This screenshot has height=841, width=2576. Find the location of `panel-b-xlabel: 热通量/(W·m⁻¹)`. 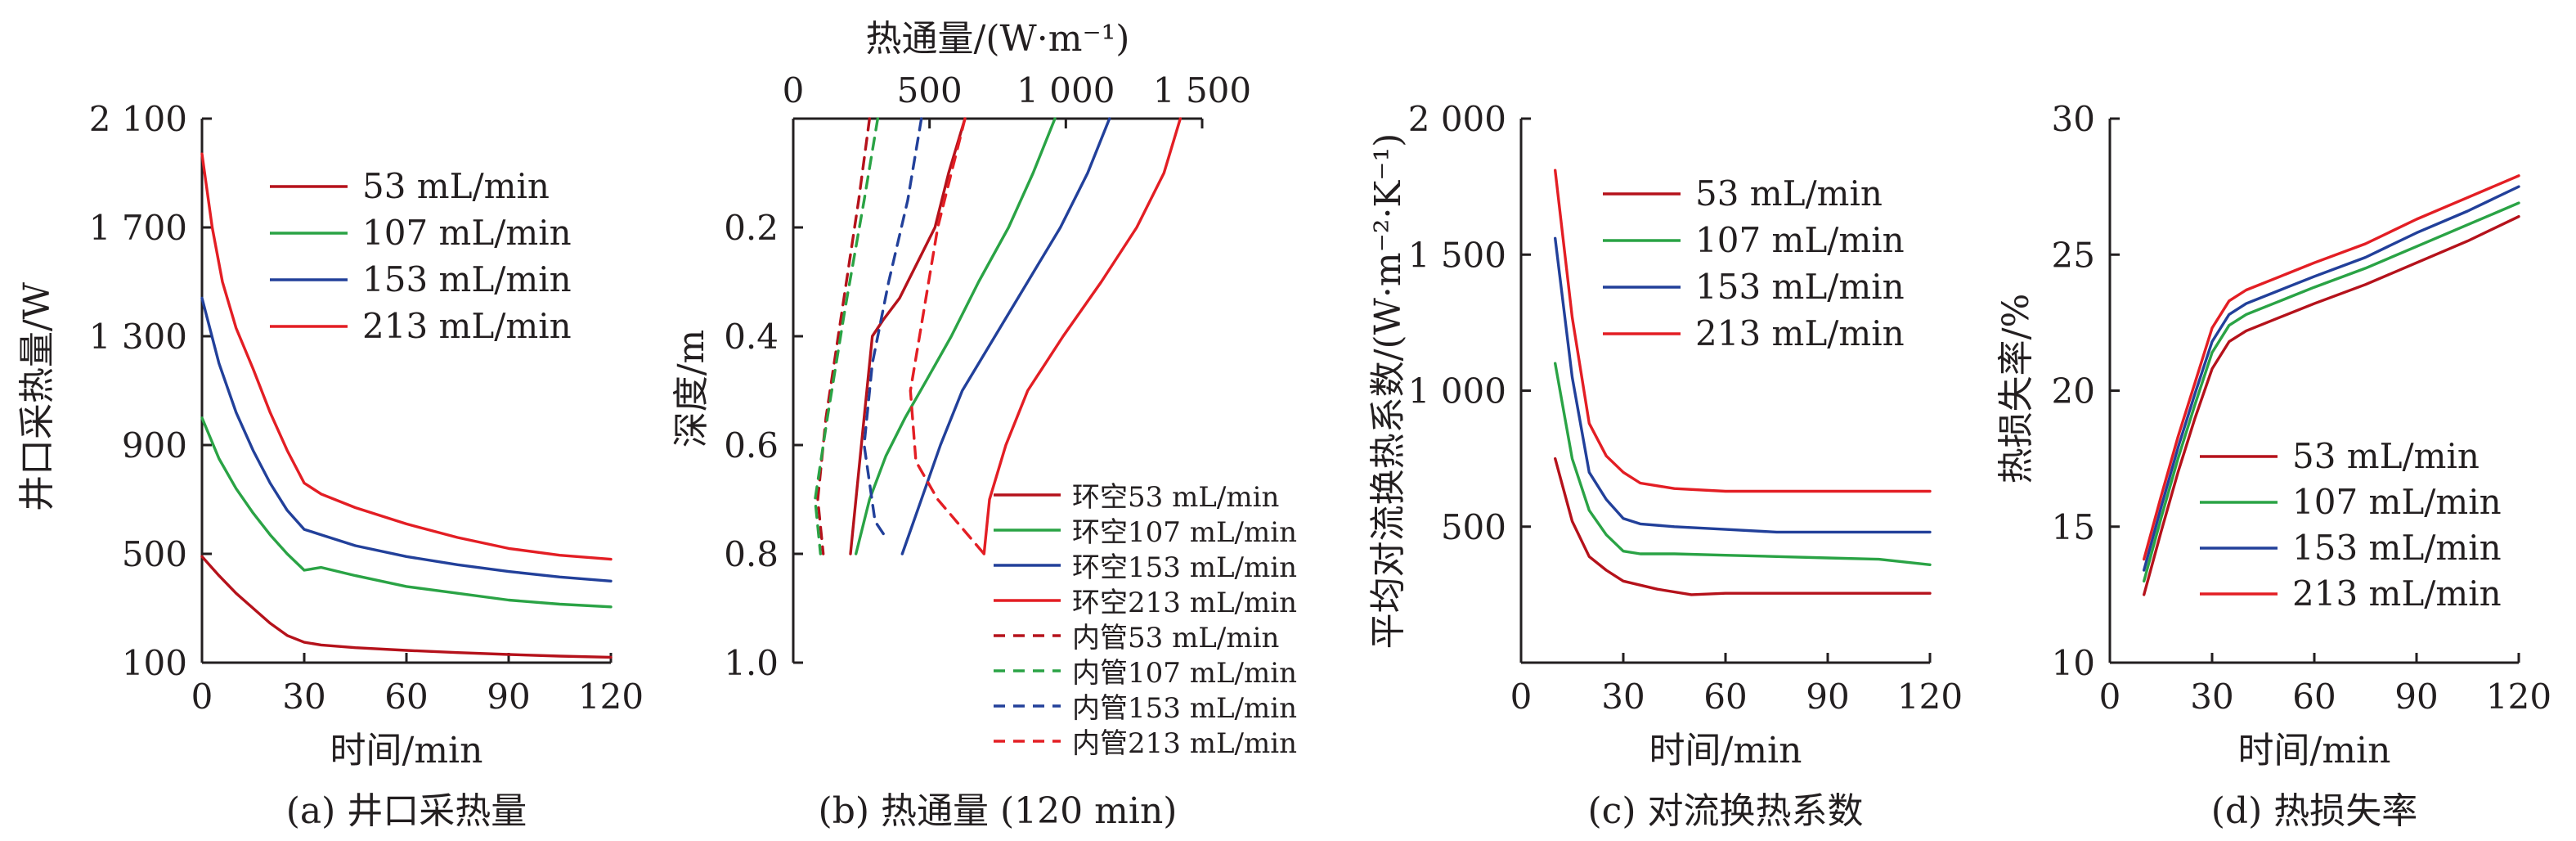

panel-b-xlabel: 热通量/(W·m⁻¹) is located at coordinates (998, 39).